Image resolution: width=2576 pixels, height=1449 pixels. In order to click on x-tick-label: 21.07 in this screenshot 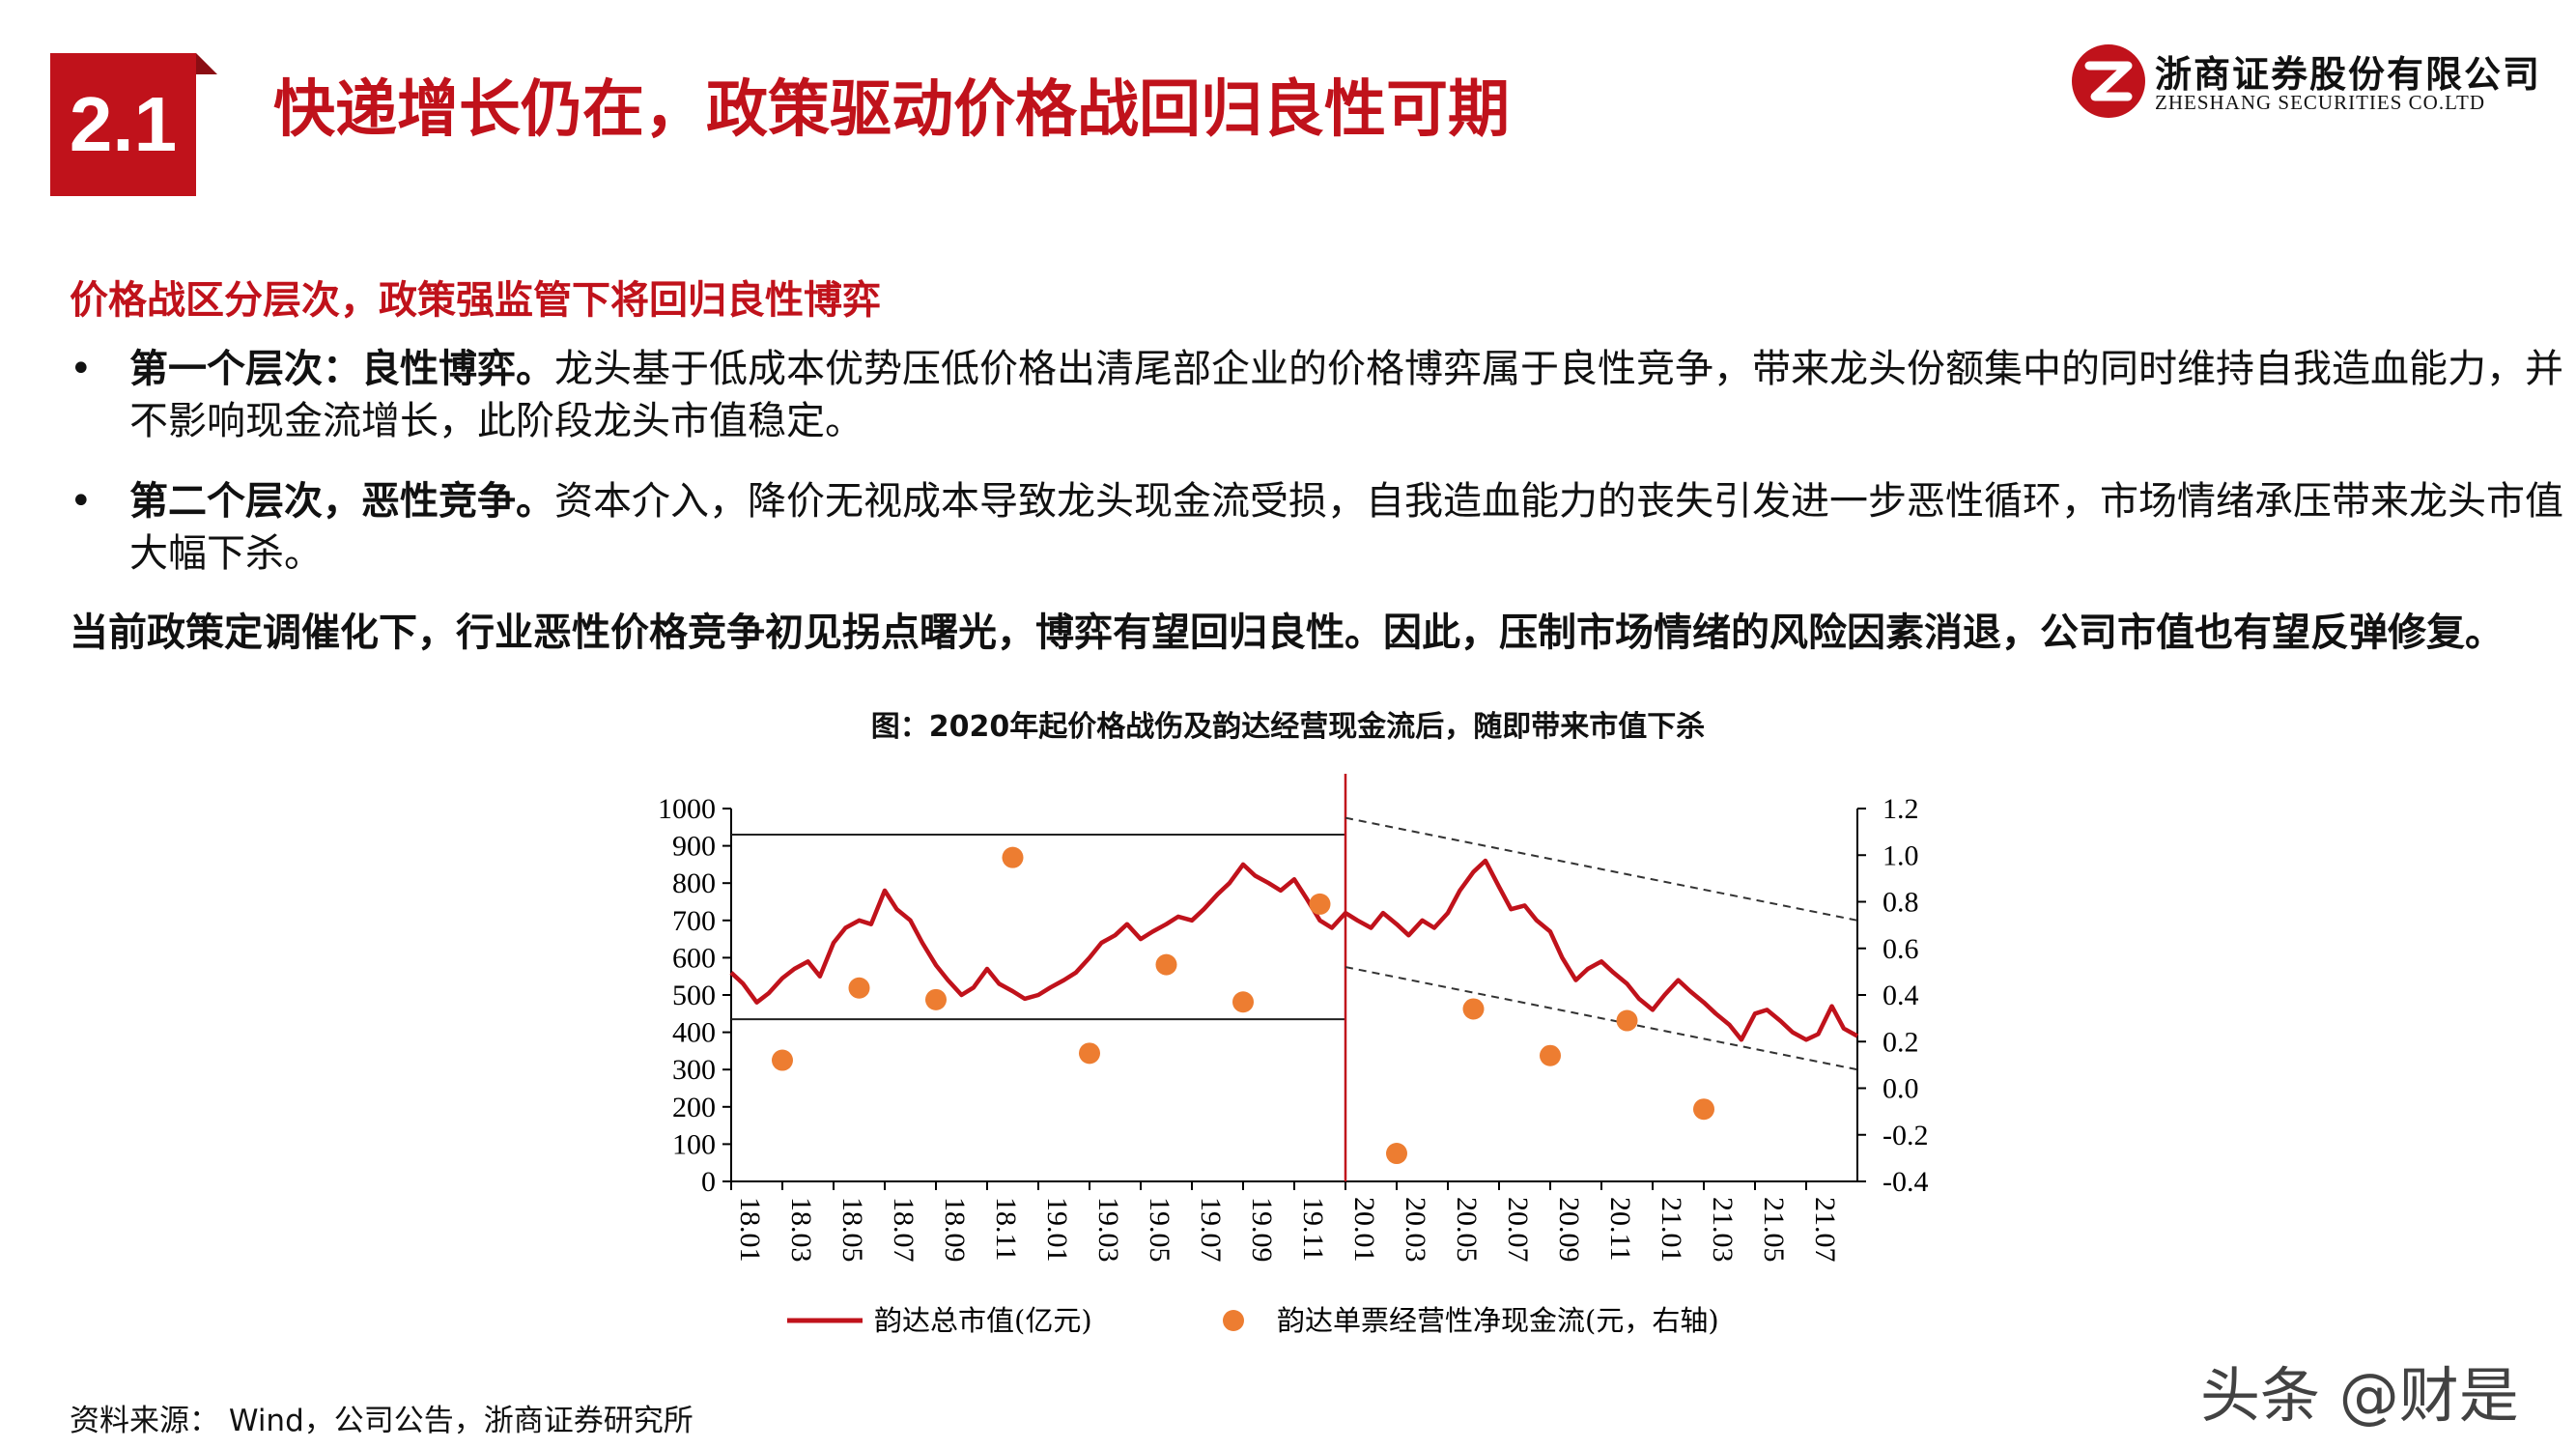, I will do `click(1825, 1230)`.